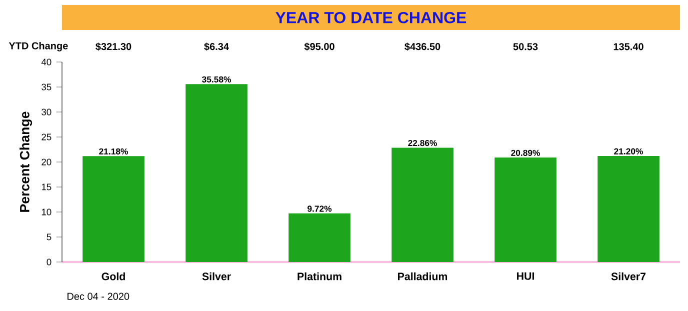 This screenshot has height=311, width=688. What do you see at coordinates (423, 276) in the screenshot?
I see `x-tick-label: Palladium` at bounding box center [423, 276].